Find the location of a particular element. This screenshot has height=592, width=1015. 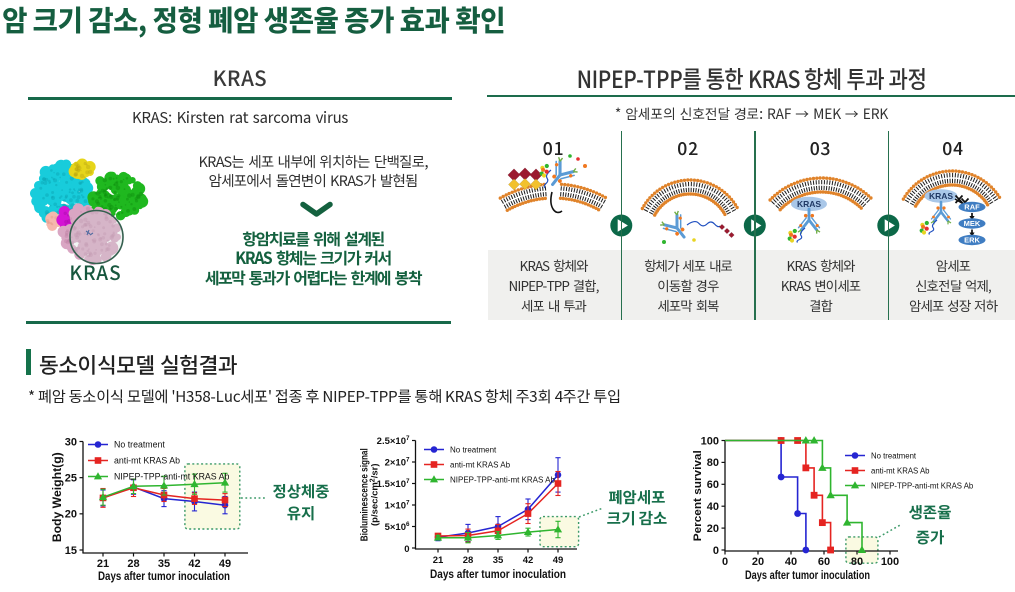

dot is located at coordinates (570, 156).